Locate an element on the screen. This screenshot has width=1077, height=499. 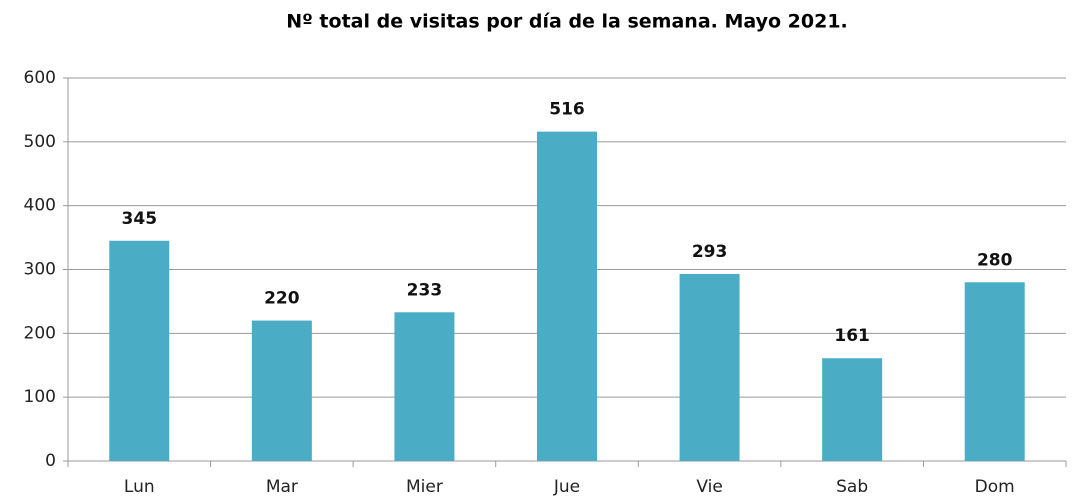
y-tick-label: 100 is located at coordinates (40, 397).